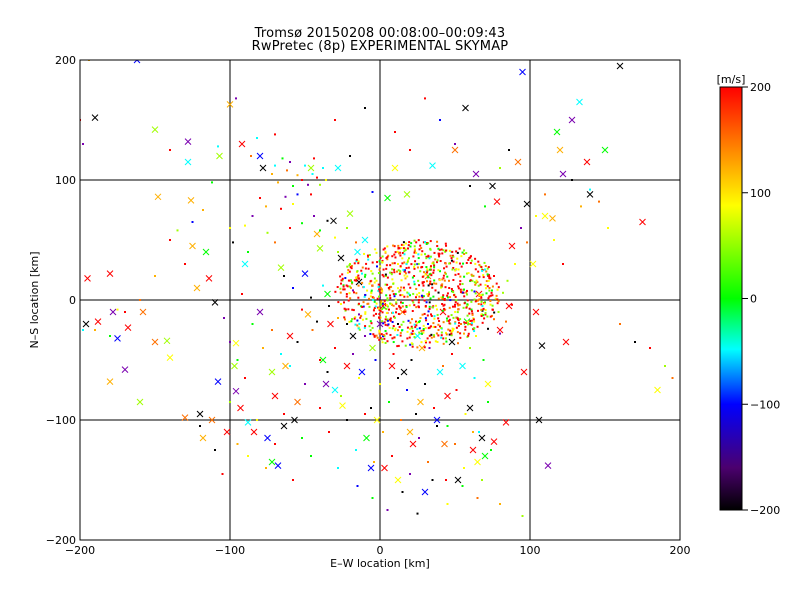 Image resolution: width=800 pixels, height=600 pixels. Describe the element at coordinates (380, 33) in the screenshot. I see `chart-title: Tromsø 20150208 00:08:00–00:09:43` at that location.